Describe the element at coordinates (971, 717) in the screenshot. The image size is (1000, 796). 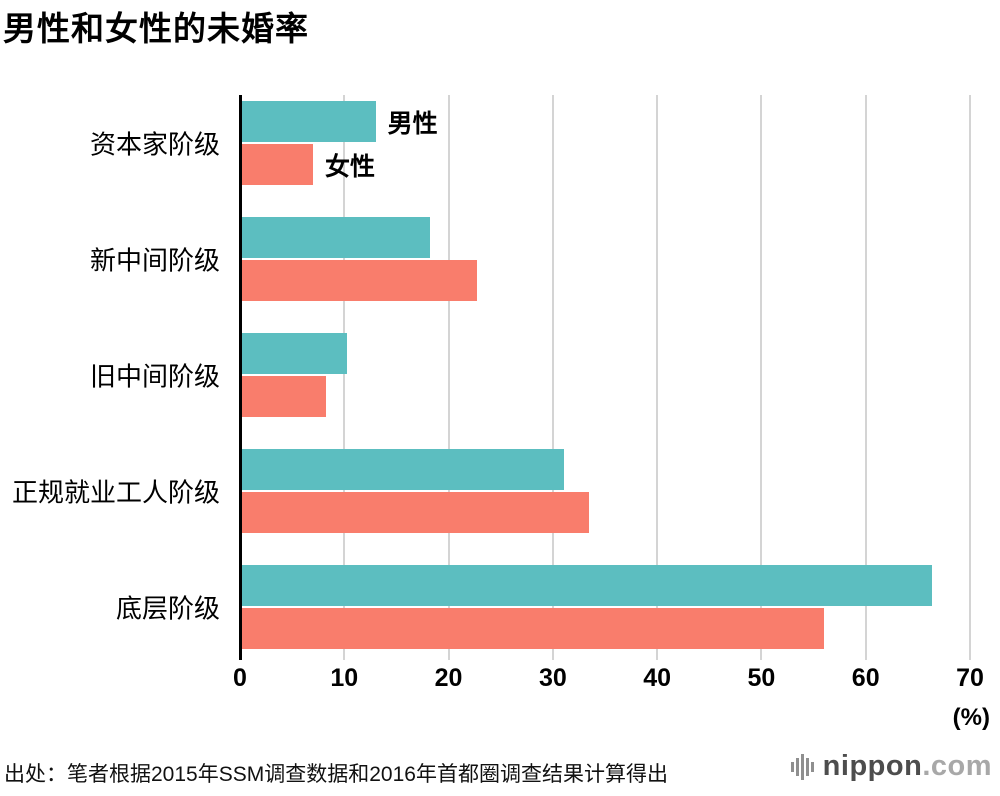
I see `axis-unit-label: (%)` at that location.